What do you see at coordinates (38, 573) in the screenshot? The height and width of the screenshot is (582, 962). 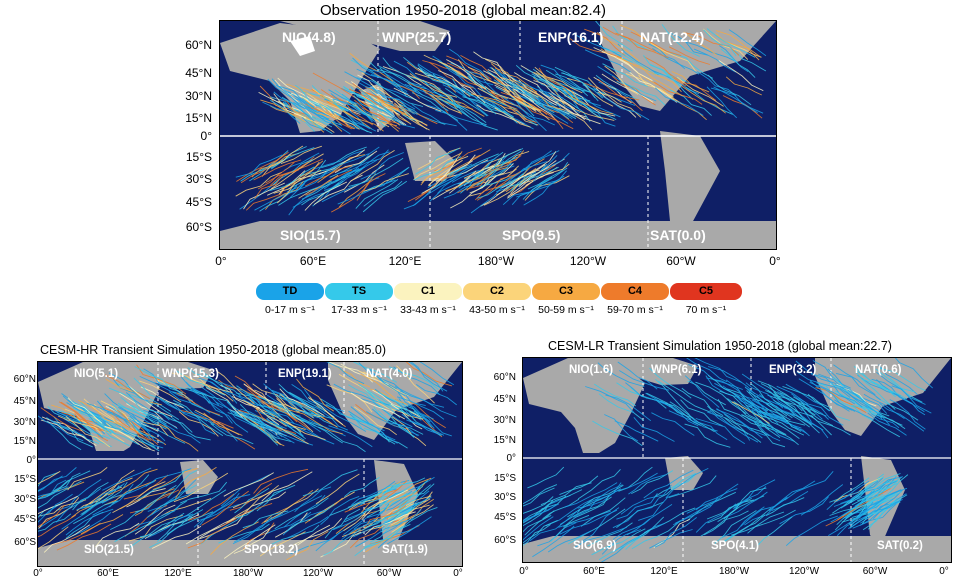 I see `hr-lon-label: 0°` at bounding box center [38, 573].